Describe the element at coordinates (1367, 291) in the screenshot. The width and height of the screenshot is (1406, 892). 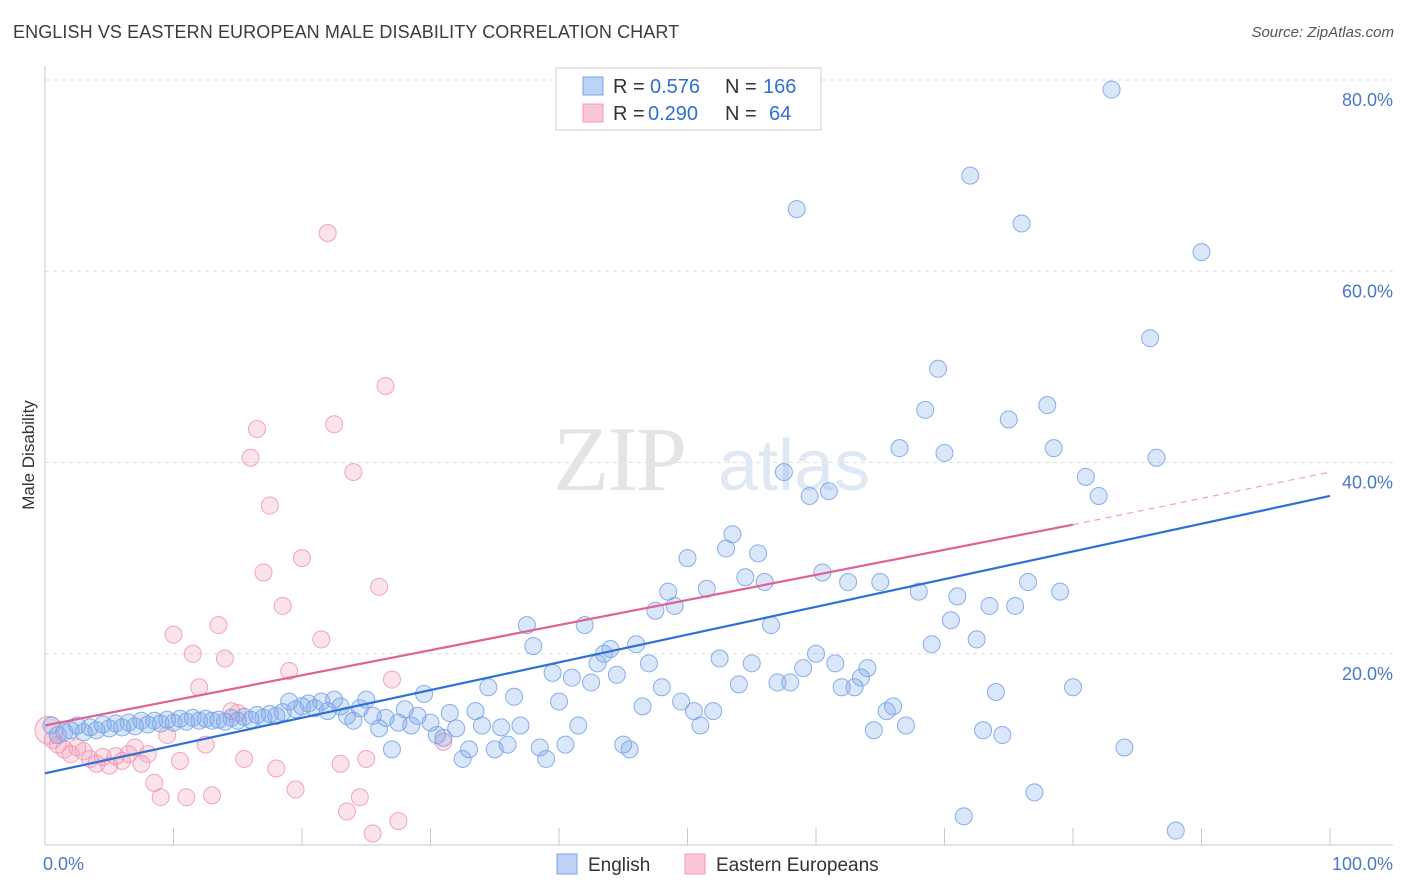
I see `y-tick-label: 60.0%` at that location.